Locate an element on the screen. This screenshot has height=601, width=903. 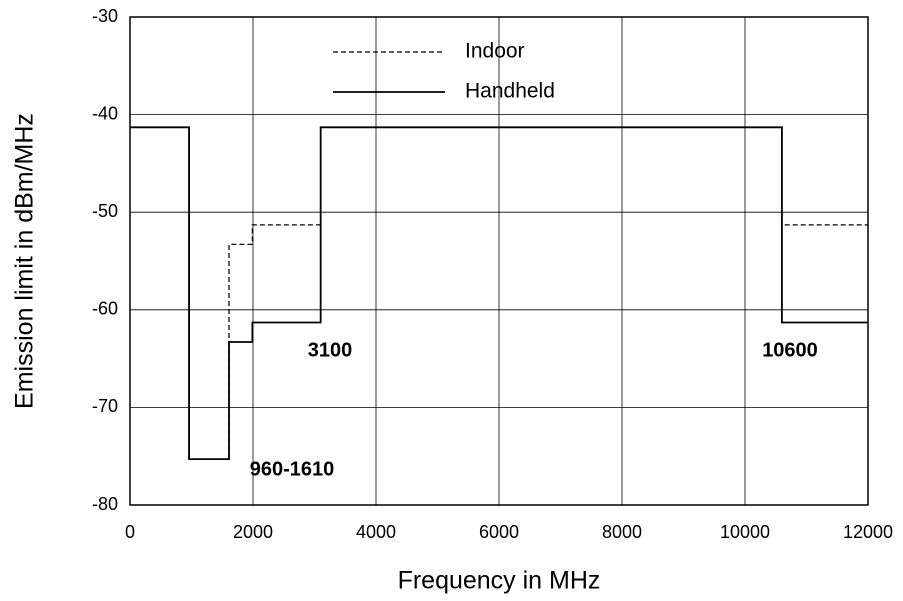
x-tick-label: 12000 is located at coordinates (868, 532).